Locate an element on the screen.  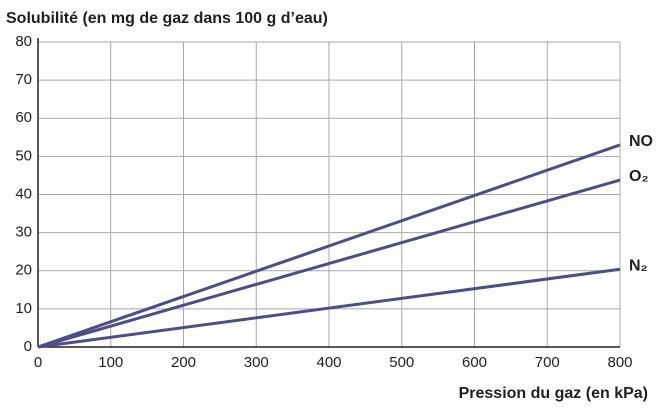
series-label: NO is located at coordinates (641, 141).